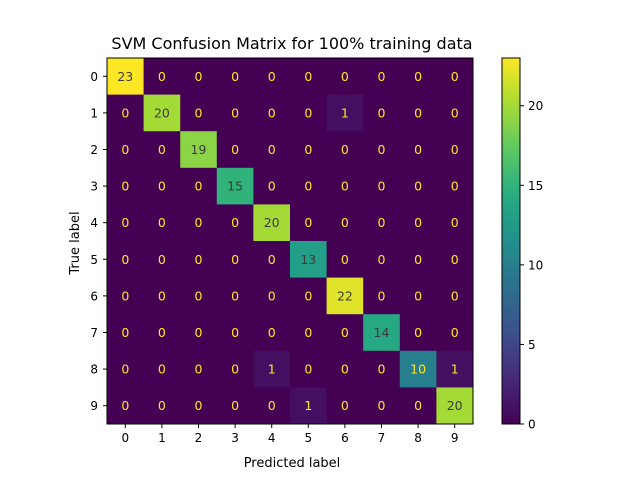 This screenshot has width=640, height=480. Describe the element at coordinates (94, 296) in the screenshot. I see `y-tick-label: 6` at that location.